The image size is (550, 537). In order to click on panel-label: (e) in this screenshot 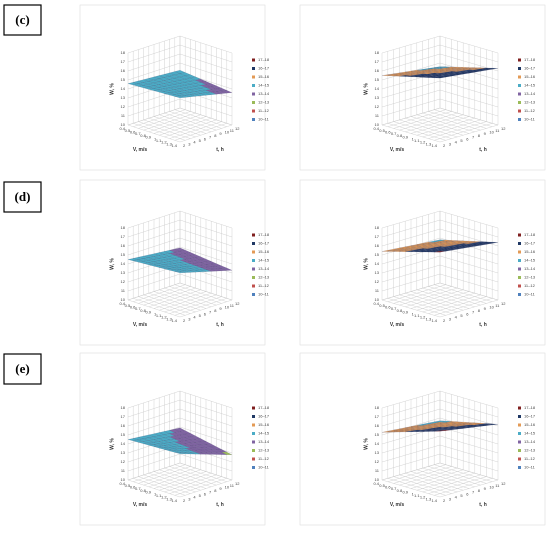, I will do `click(22, 368)`.